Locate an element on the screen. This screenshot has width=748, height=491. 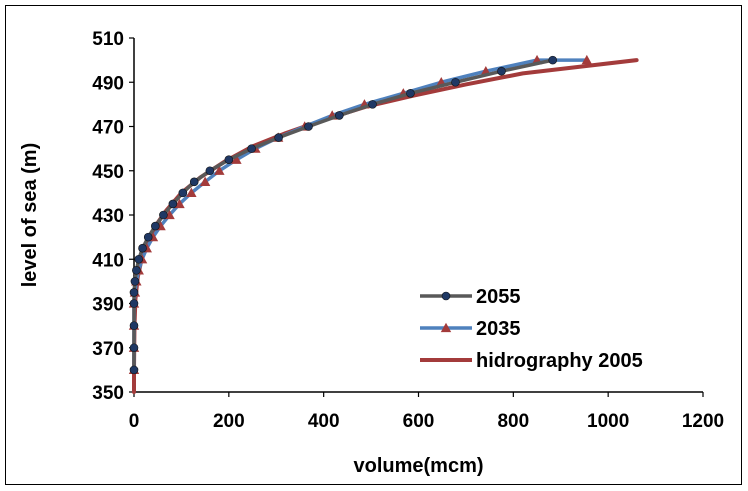
x-tick-label: 800 is located at coordinates (513, 421).